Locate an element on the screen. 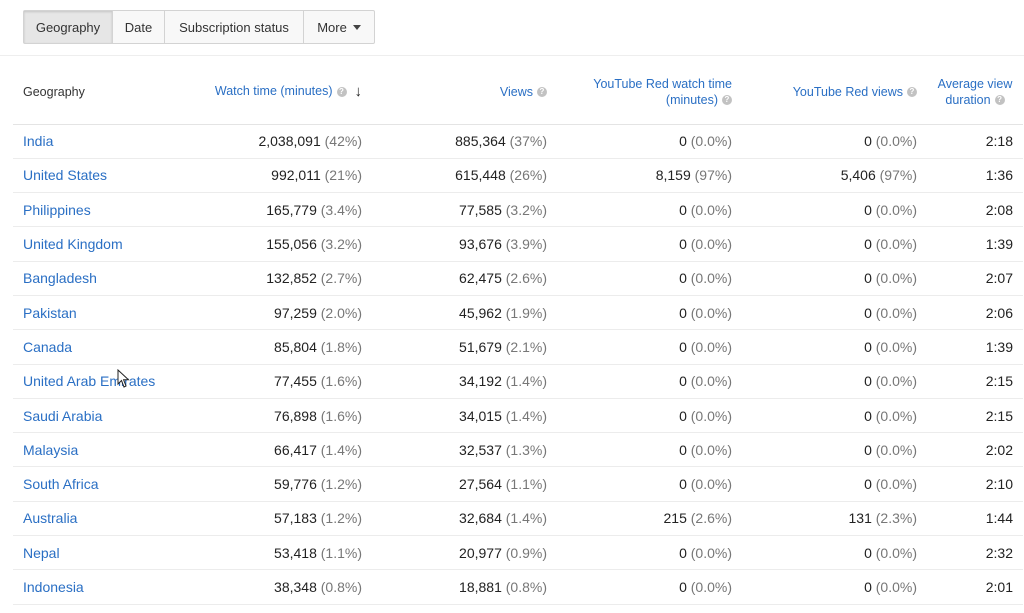 Image resolution: width=1024 pixels, height=613 pixels. views-cell-value: 885,364 is located at coordinates (480, 141).